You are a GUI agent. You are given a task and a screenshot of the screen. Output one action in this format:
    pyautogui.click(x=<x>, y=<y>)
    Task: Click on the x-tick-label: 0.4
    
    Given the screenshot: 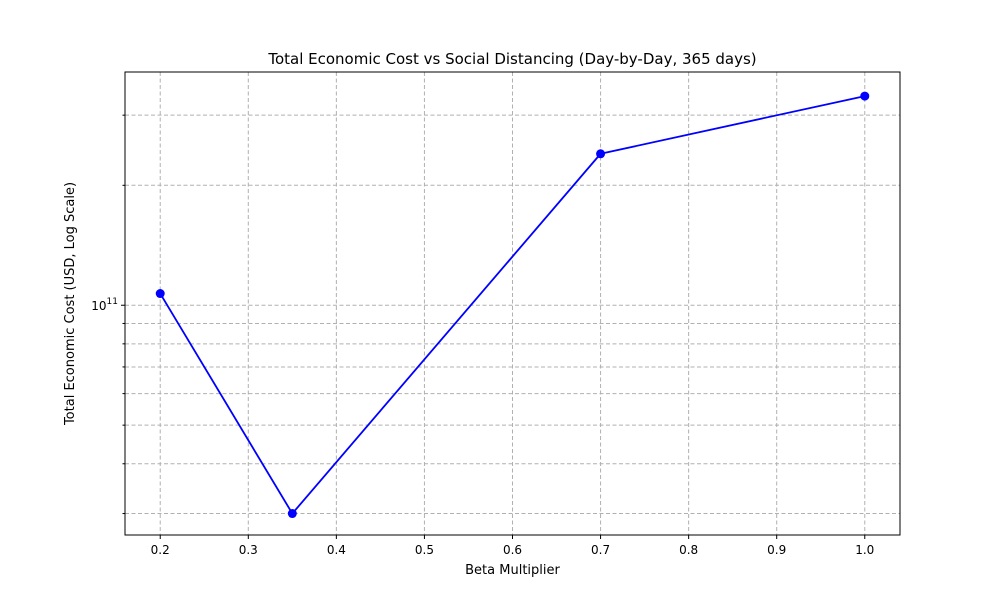 What is the action you would take?
    pyautogui.click(x=336, y=550)
    